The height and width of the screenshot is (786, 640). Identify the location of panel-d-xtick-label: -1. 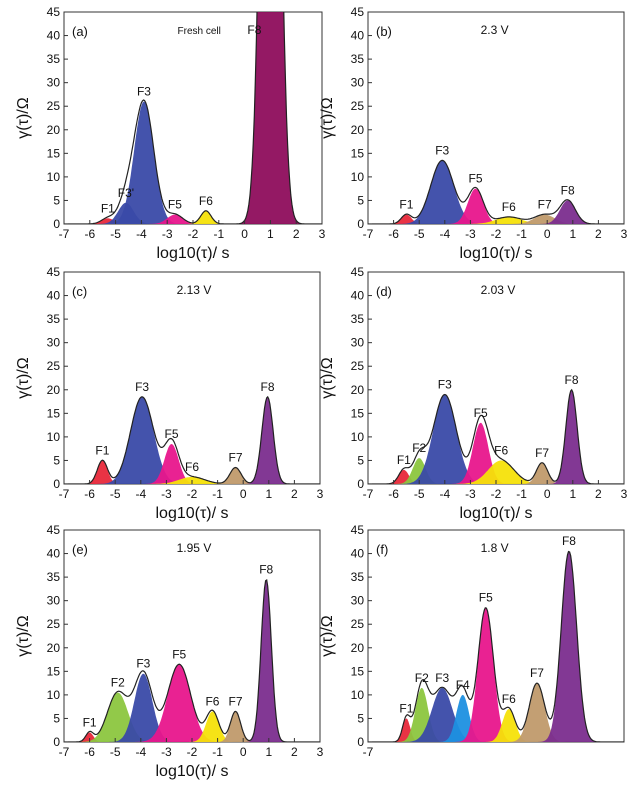
(521, 494).